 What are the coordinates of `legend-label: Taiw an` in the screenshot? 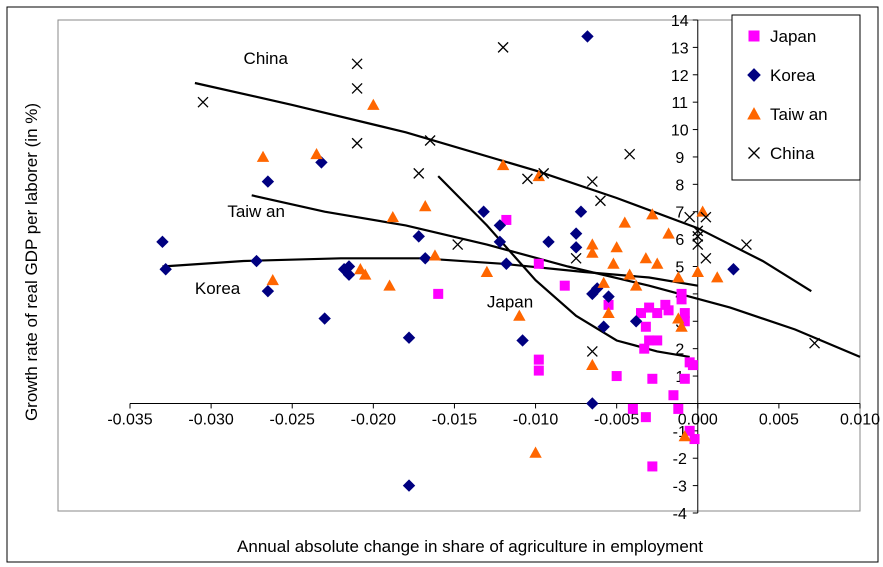 It's located at (799, 114).